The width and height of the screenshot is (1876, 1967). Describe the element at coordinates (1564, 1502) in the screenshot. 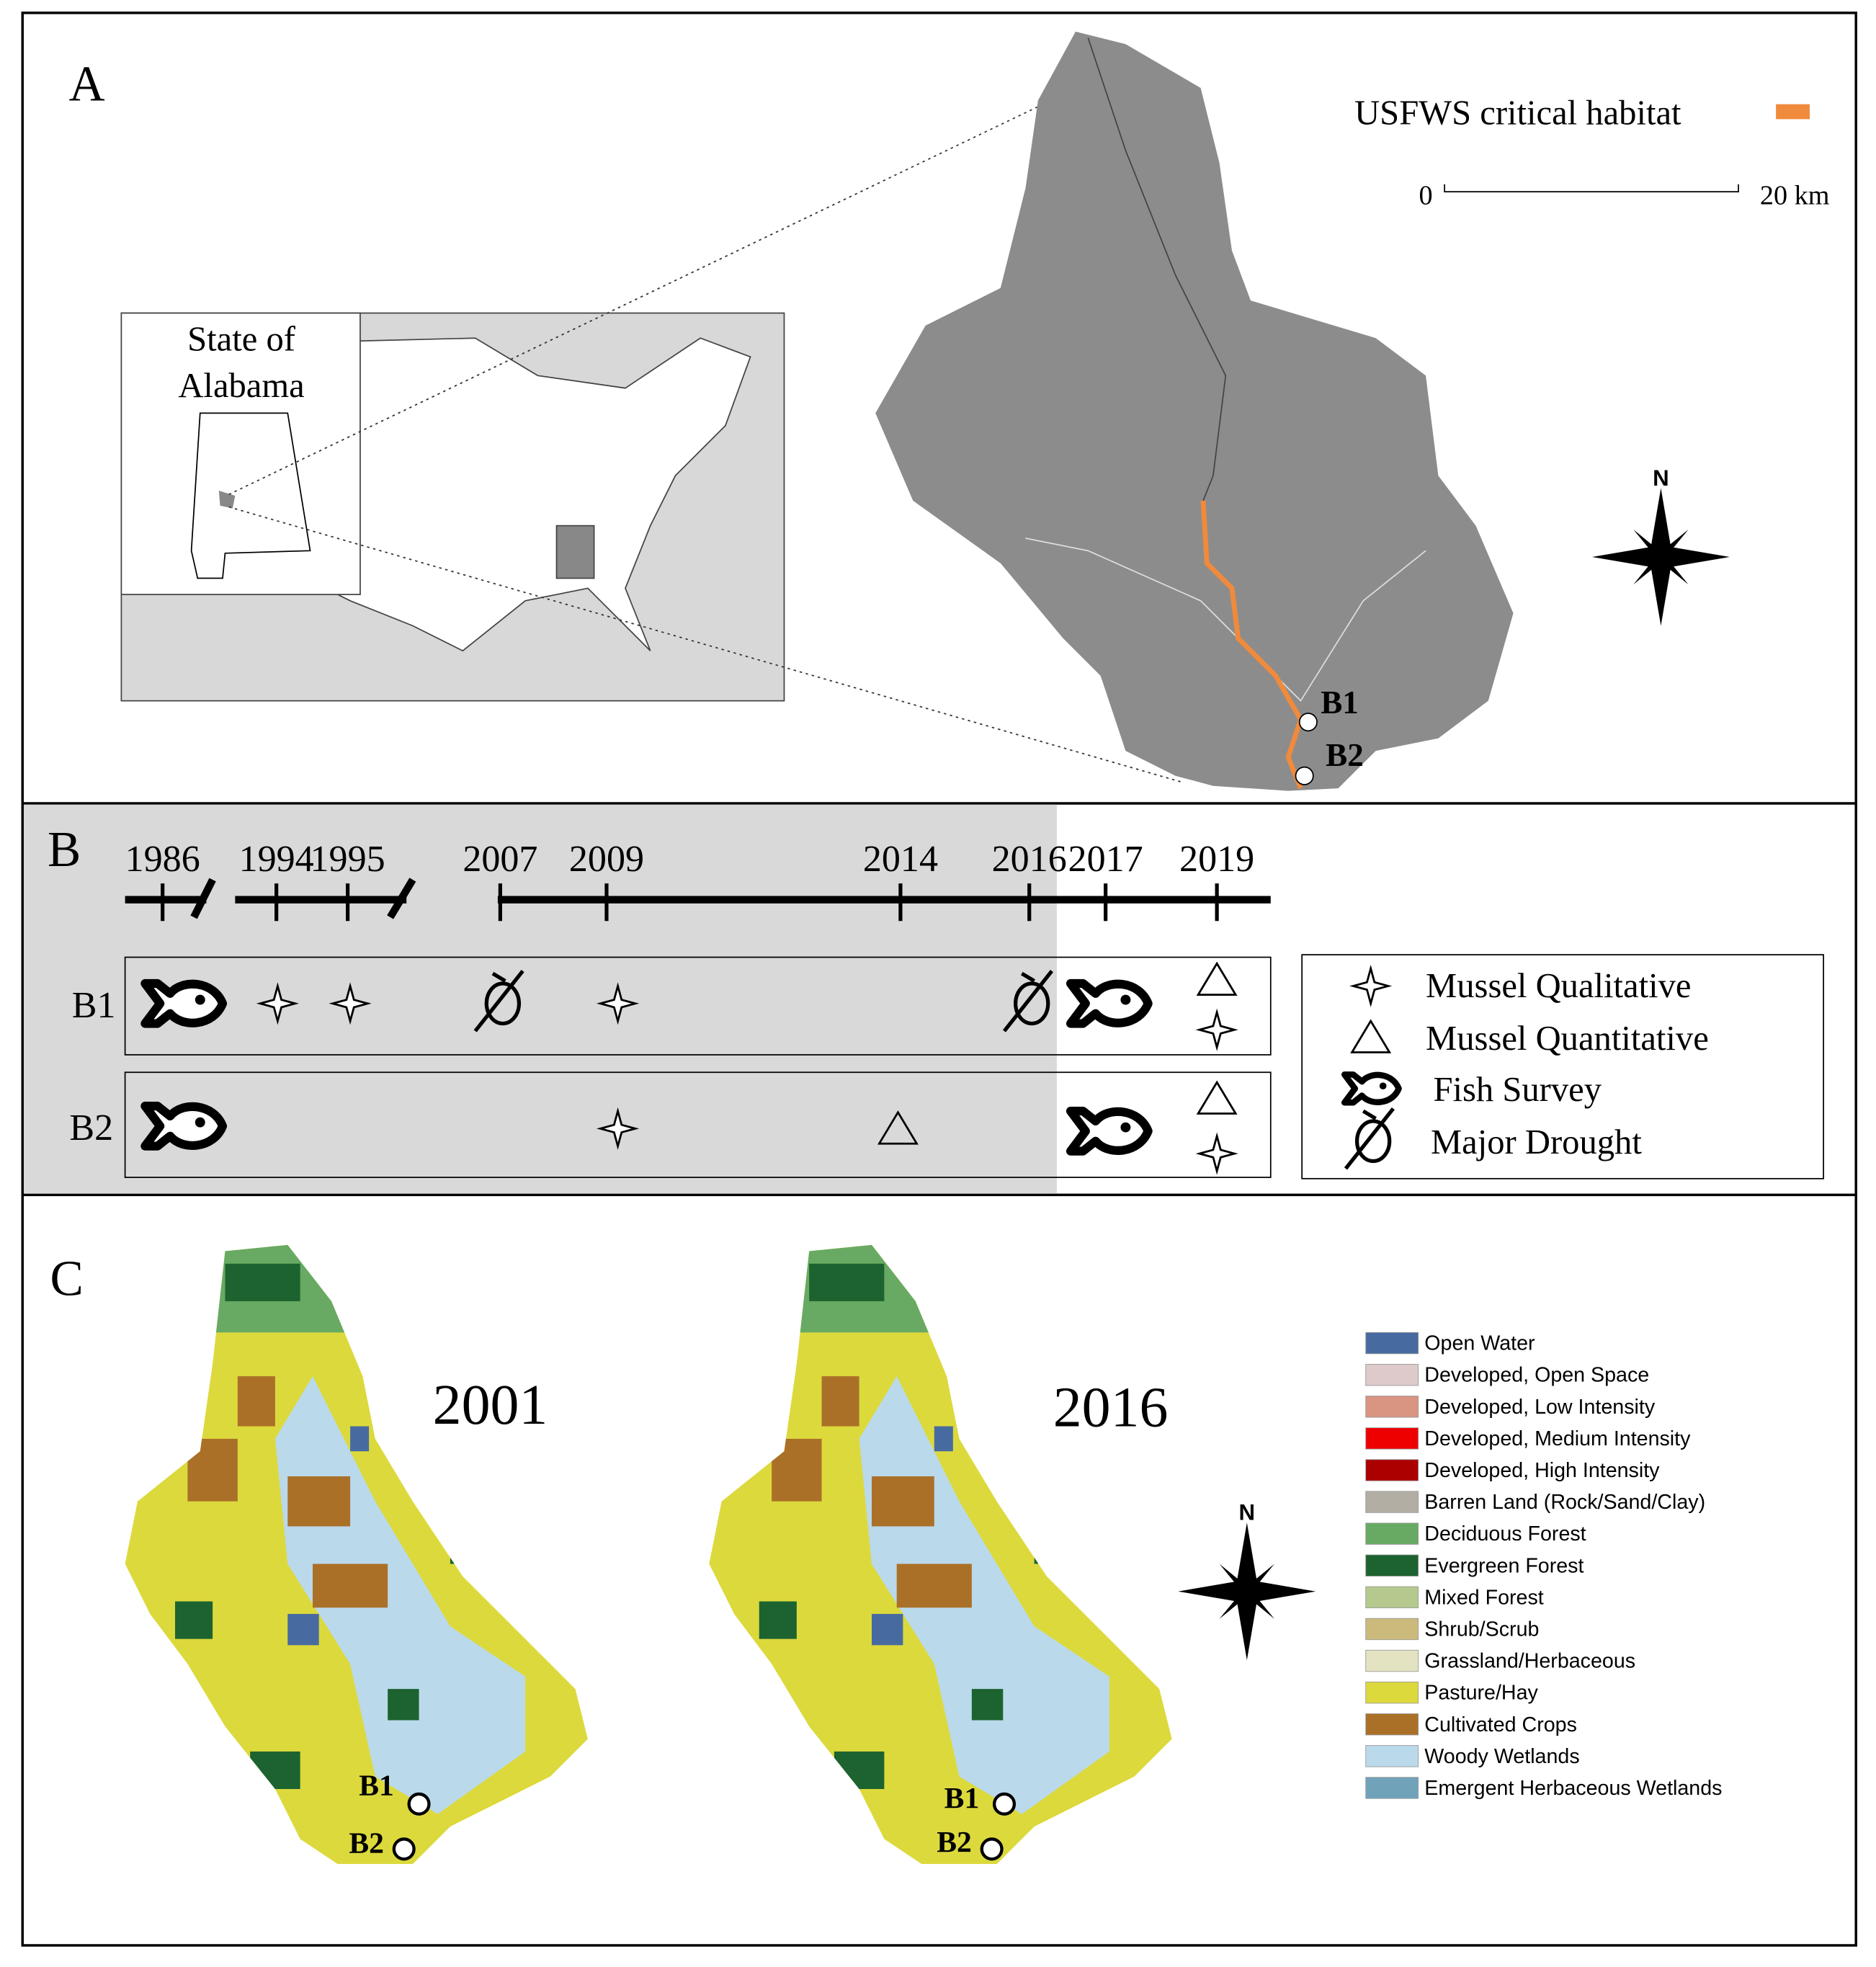

I see `legend-label: Barren Land (Rock/Sand/Clay)` at that location.